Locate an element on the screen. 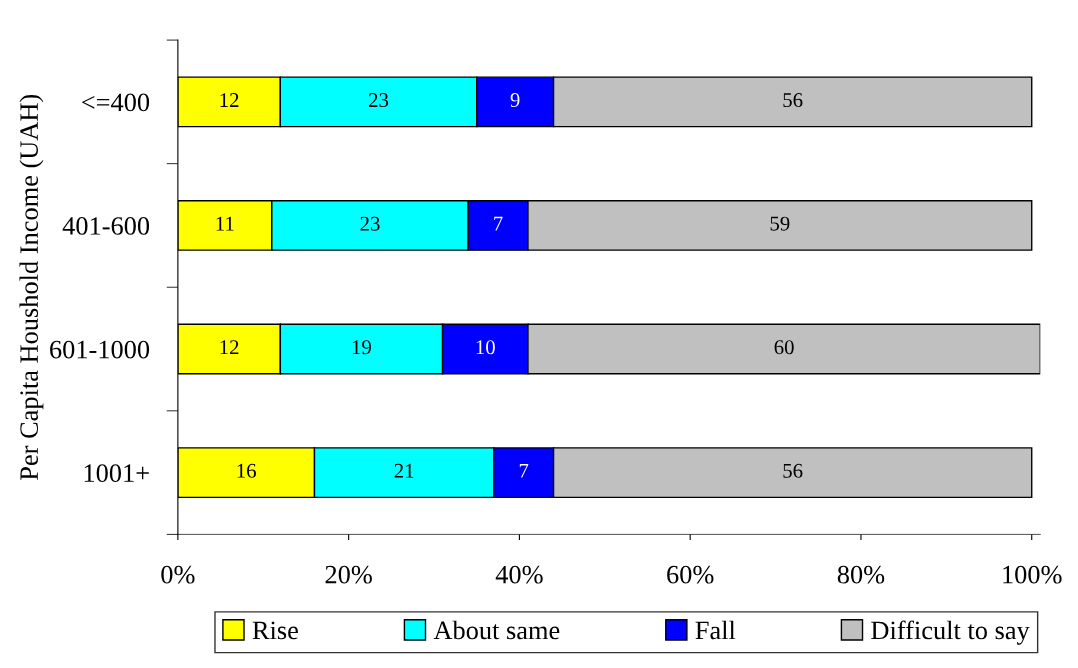  y-tick-label: <=400 is located at coordinates (116, 102).